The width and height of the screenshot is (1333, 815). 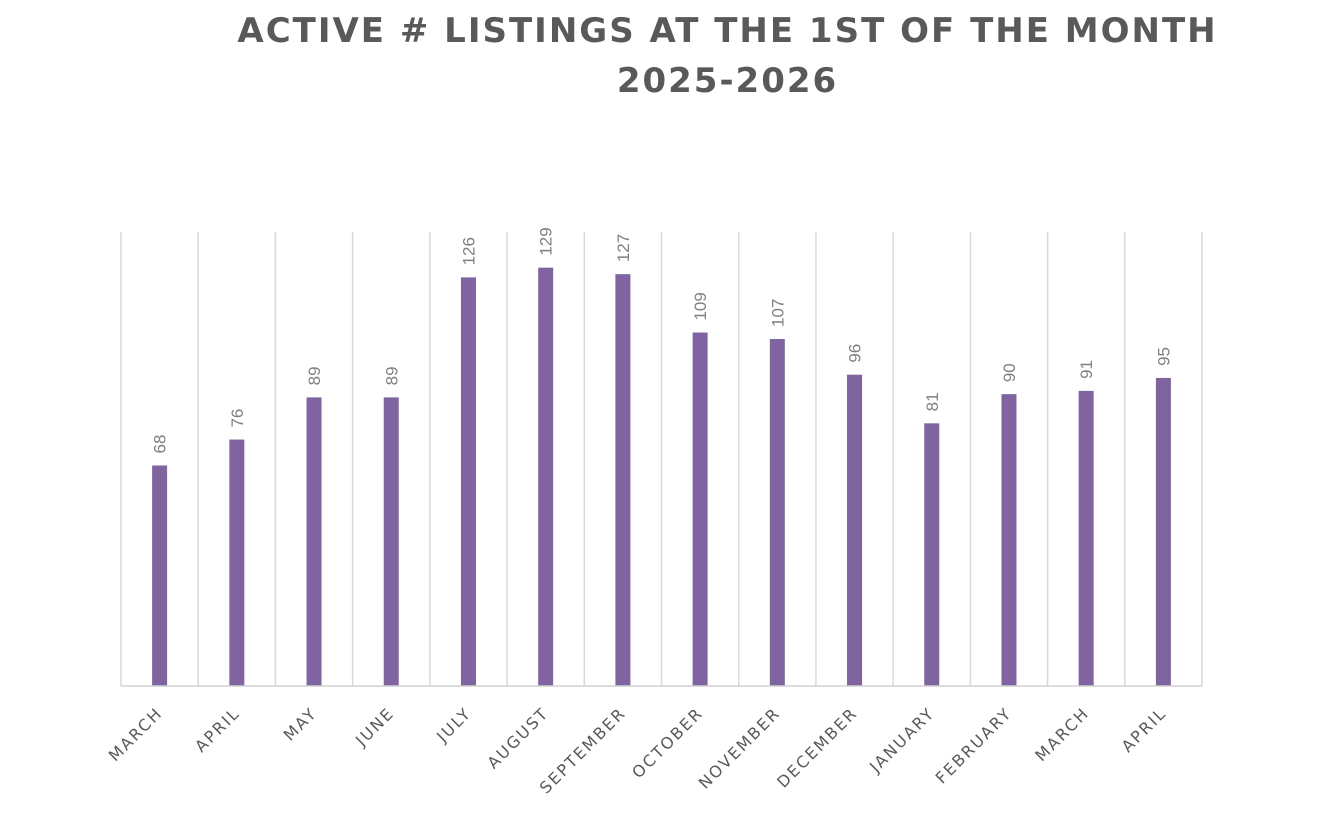 What do you see at coordinates (453, 724) in the screenshot?
I see `x-tick-label: JULY` at bounding box center [453, 724].